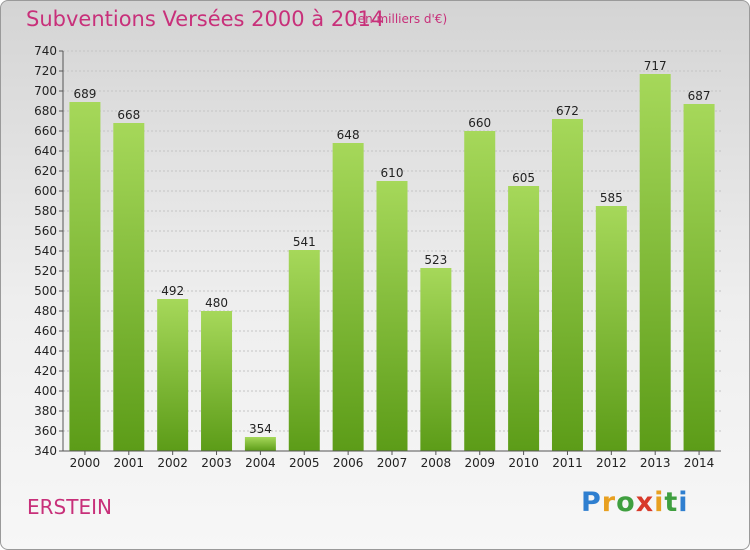 The image size is (750, 550). Describe the element at coordinates (45, 211) in the screenshot. I see `y-tick-label: 580` at that location.